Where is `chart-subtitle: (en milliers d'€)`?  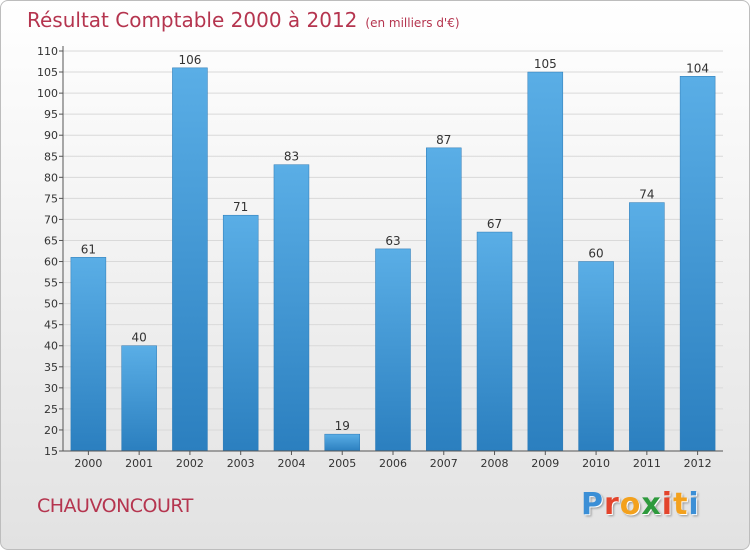 chart-subtitle: (en milliers d'€) is located at coordinates (412, 23).